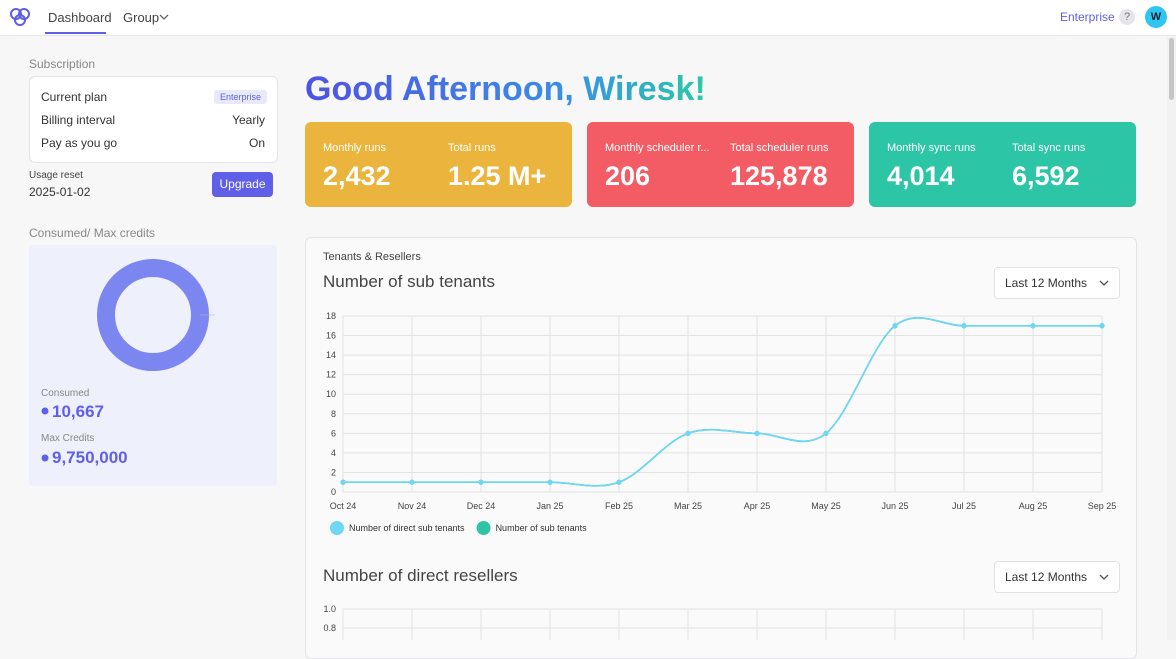 Image resolution: width=1176 pixels, height=659 pixels. I want to click on x-tick-label: Oct 24, so click(343, 506).